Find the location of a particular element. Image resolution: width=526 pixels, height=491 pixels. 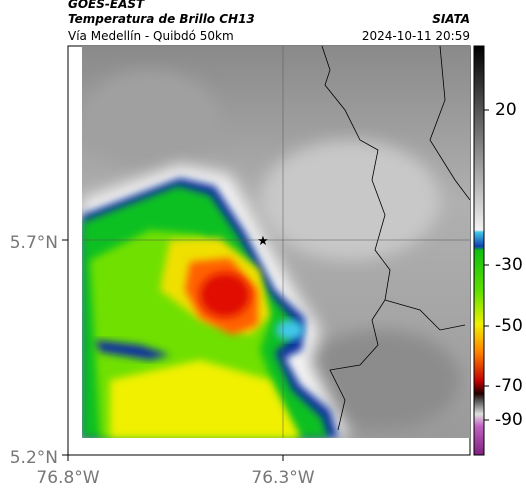

source-name: SIATA is located at coordinates (451, 19).